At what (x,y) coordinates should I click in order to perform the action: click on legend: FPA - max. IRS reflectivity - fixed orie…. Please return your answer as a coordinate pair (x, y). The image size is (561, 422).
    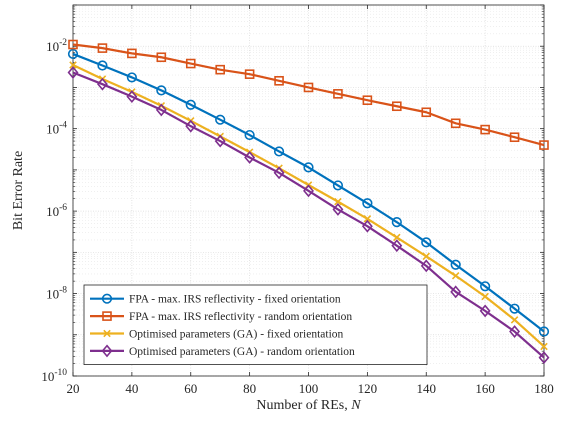
    Looking at the image, I should click on (255, 324).